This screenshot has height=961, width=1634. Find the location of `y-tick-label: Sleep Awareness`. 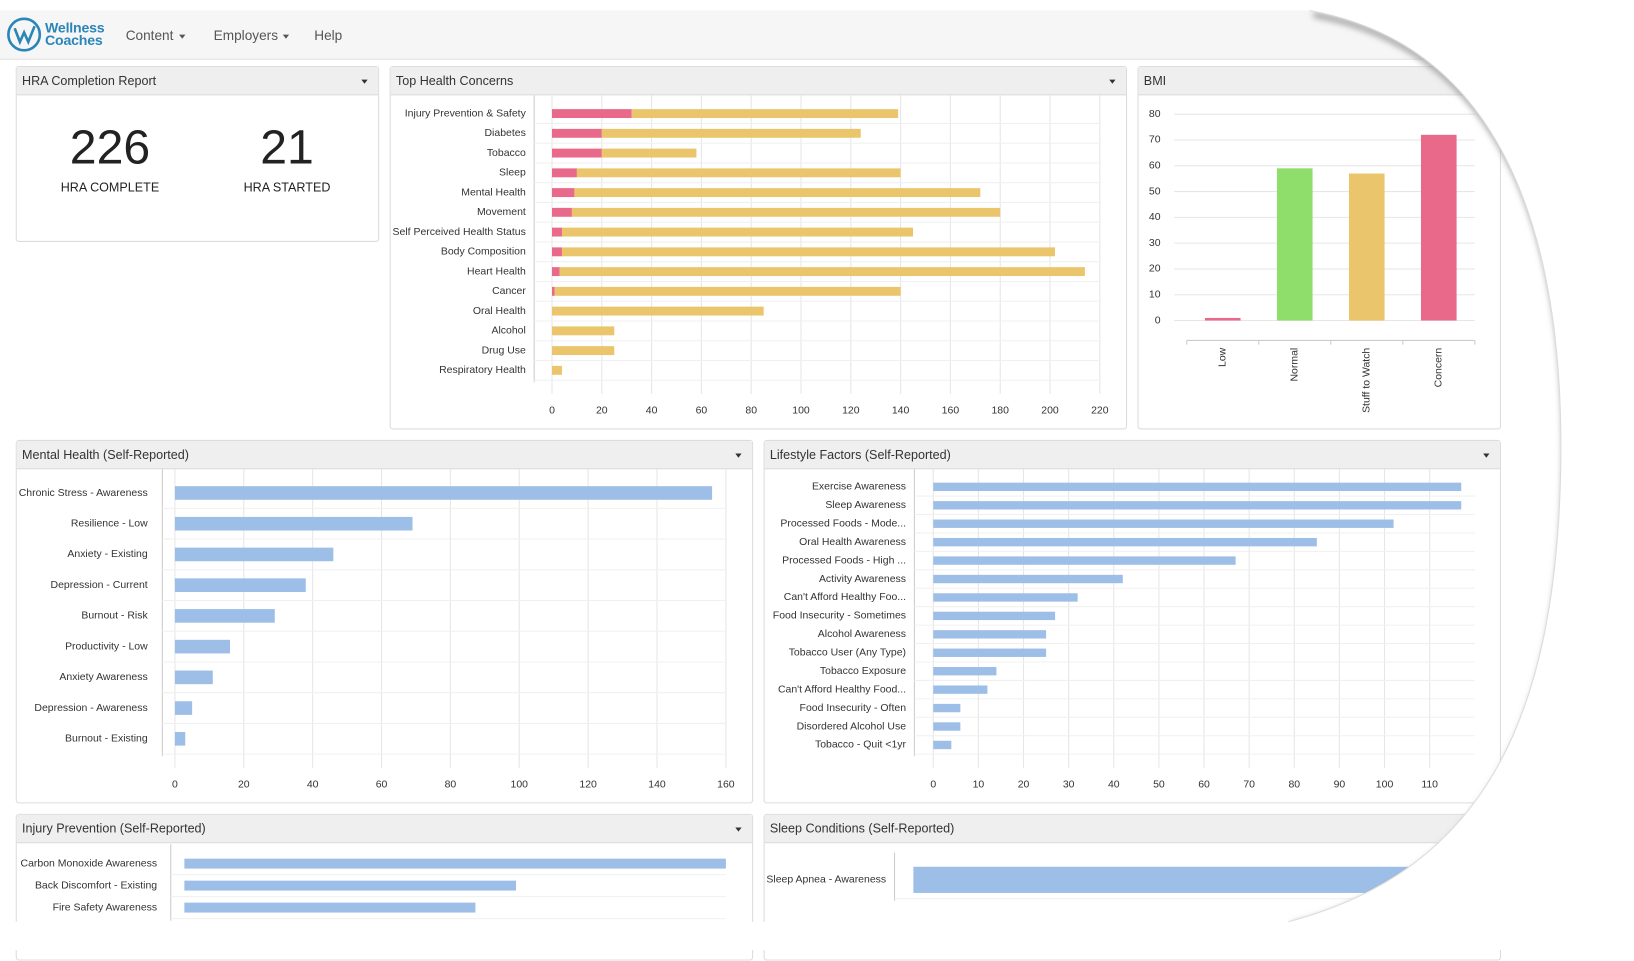

y-tick-label: Sleep Awareness is located at coordinates (865, 505).